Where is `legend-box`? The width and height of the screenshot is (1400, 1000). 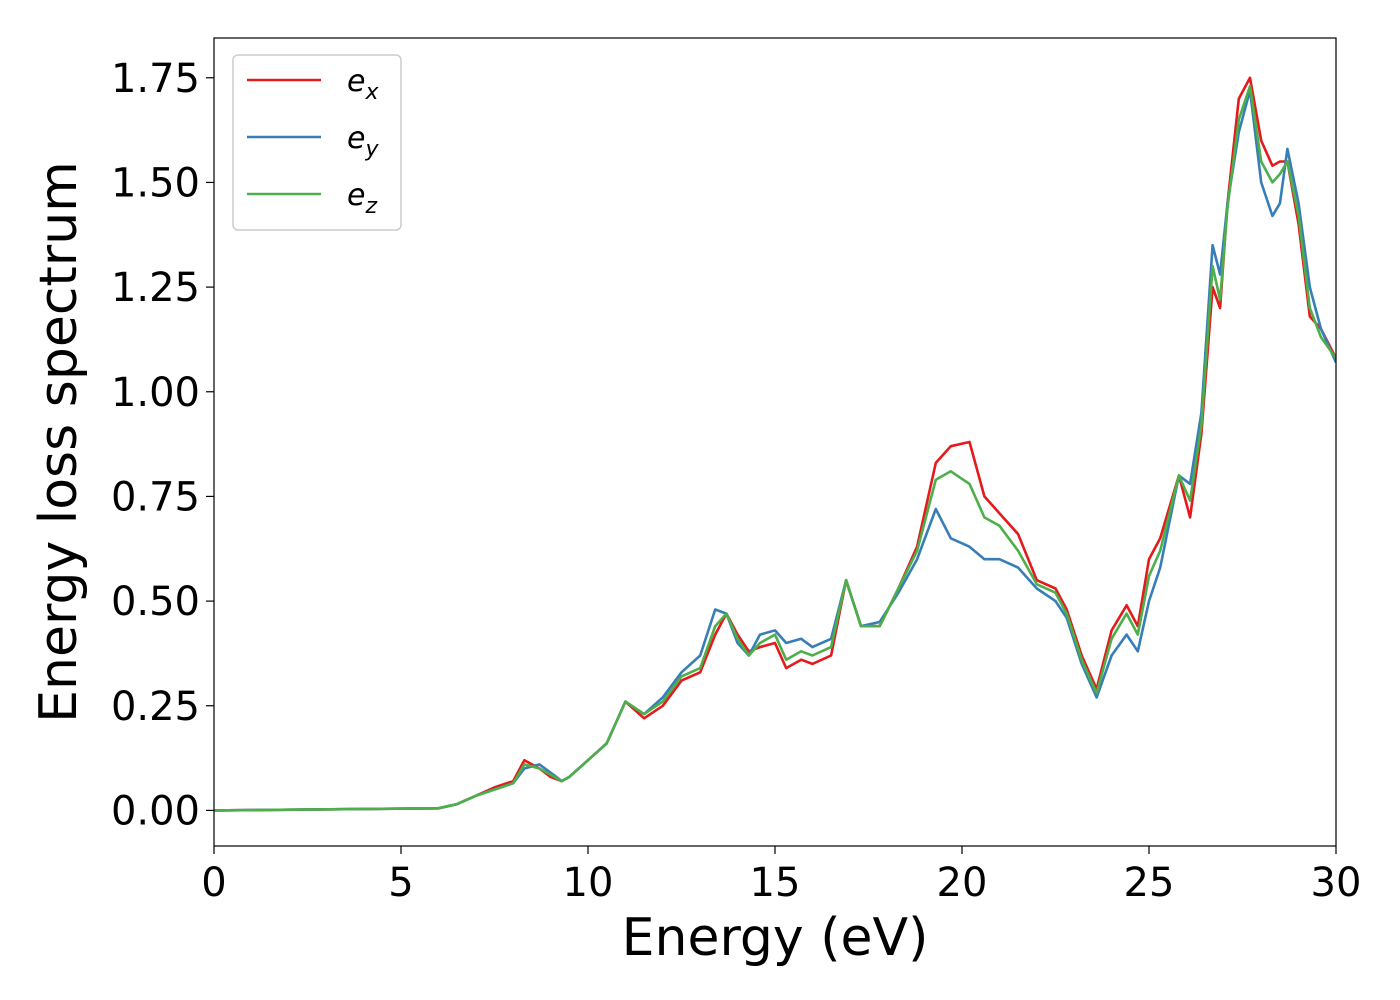 legend-box is located at coordinates (317, 142).